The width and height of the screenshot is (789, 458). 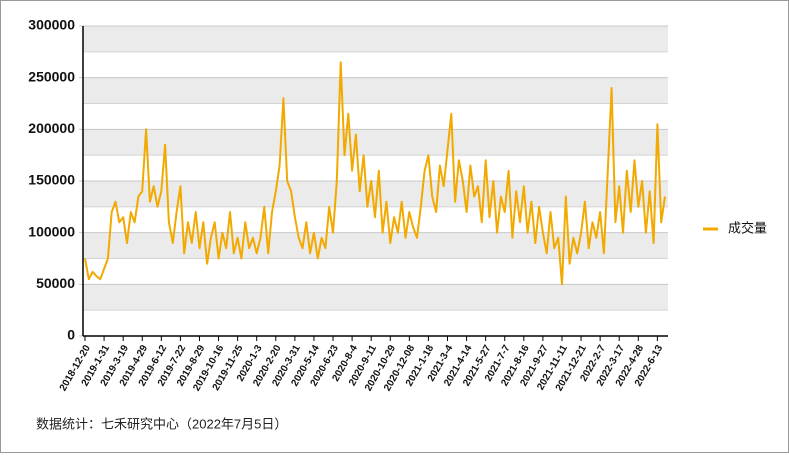 I want to click on y-tick-label: 200000, so click(x=51, y=128).